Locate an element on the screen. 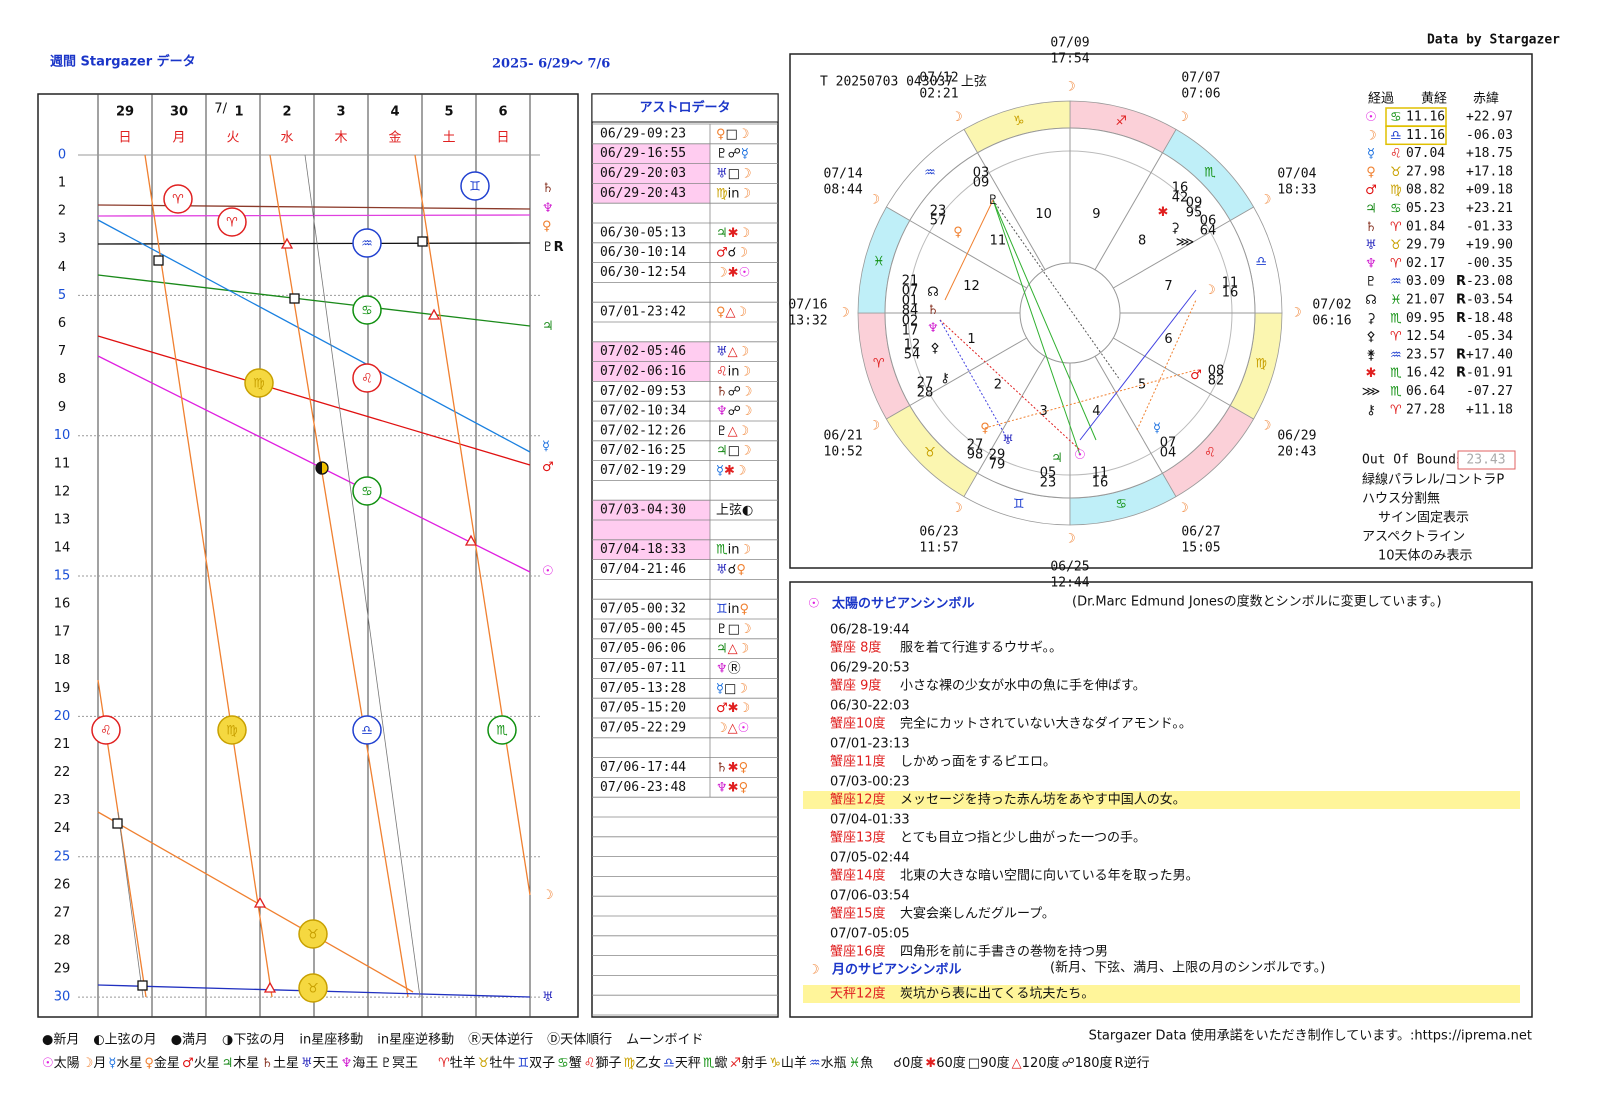 This screenshot has height=1120, width=1600. sabian-highlight is located at coordinates (1161, 994).